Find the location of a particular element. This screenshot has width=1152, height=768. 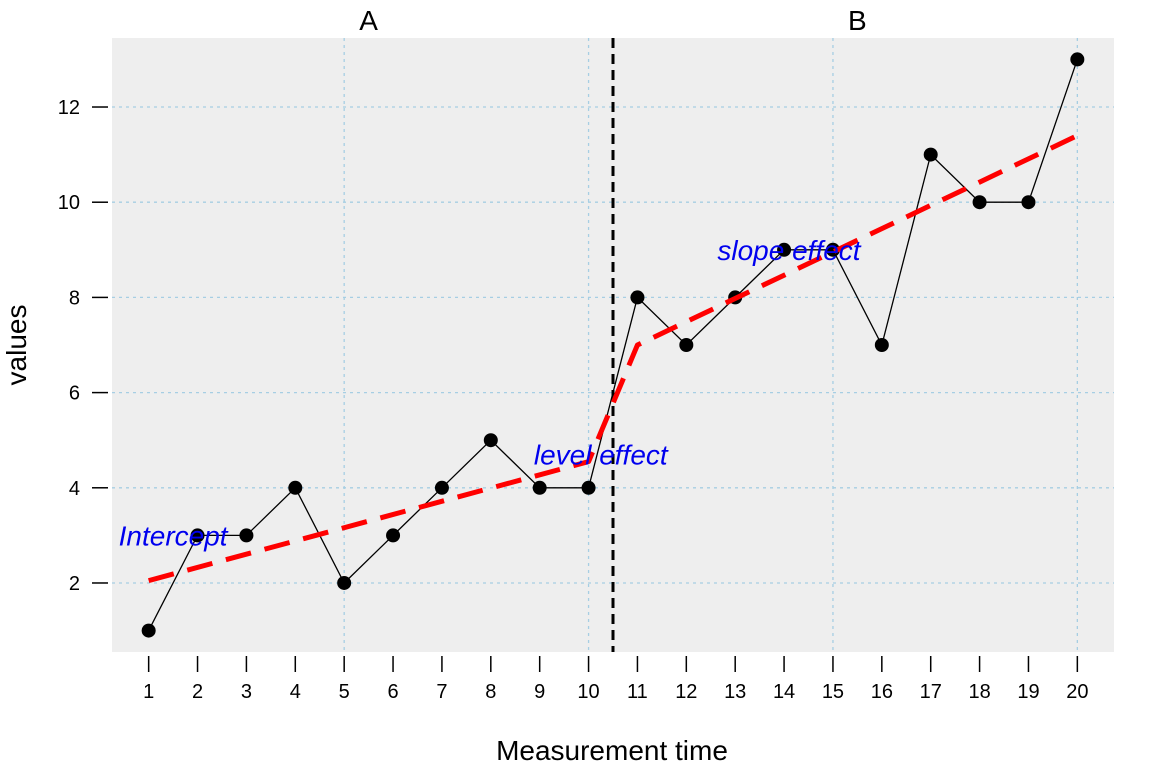

x-tick-label: 15 is located at coordinates (833, 692).